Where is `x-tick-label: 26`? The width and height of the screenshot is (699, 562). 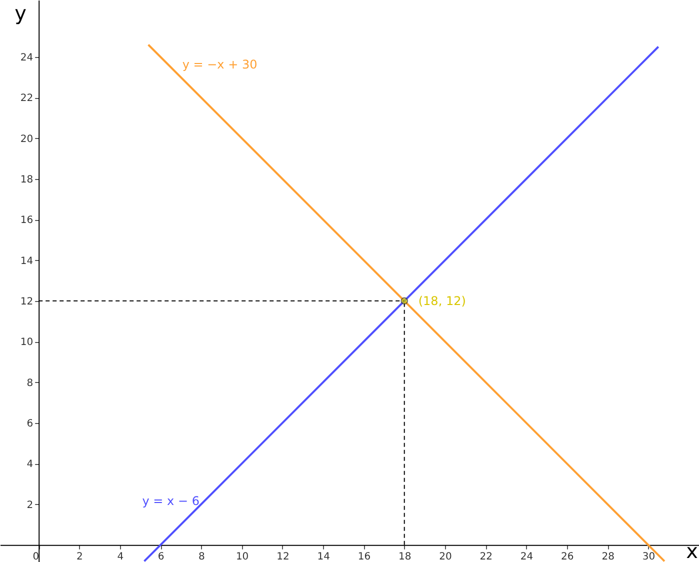 x-tick-label: 26 is located at coordinates (567, 556).